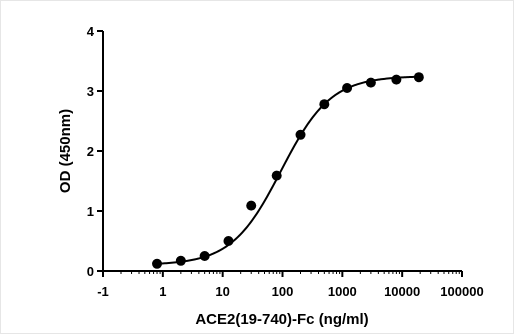  What do you see at coordinates (461, 291) in the screenshot?
I see `x-tick-label: 100000` at bounding box center [461, 291].